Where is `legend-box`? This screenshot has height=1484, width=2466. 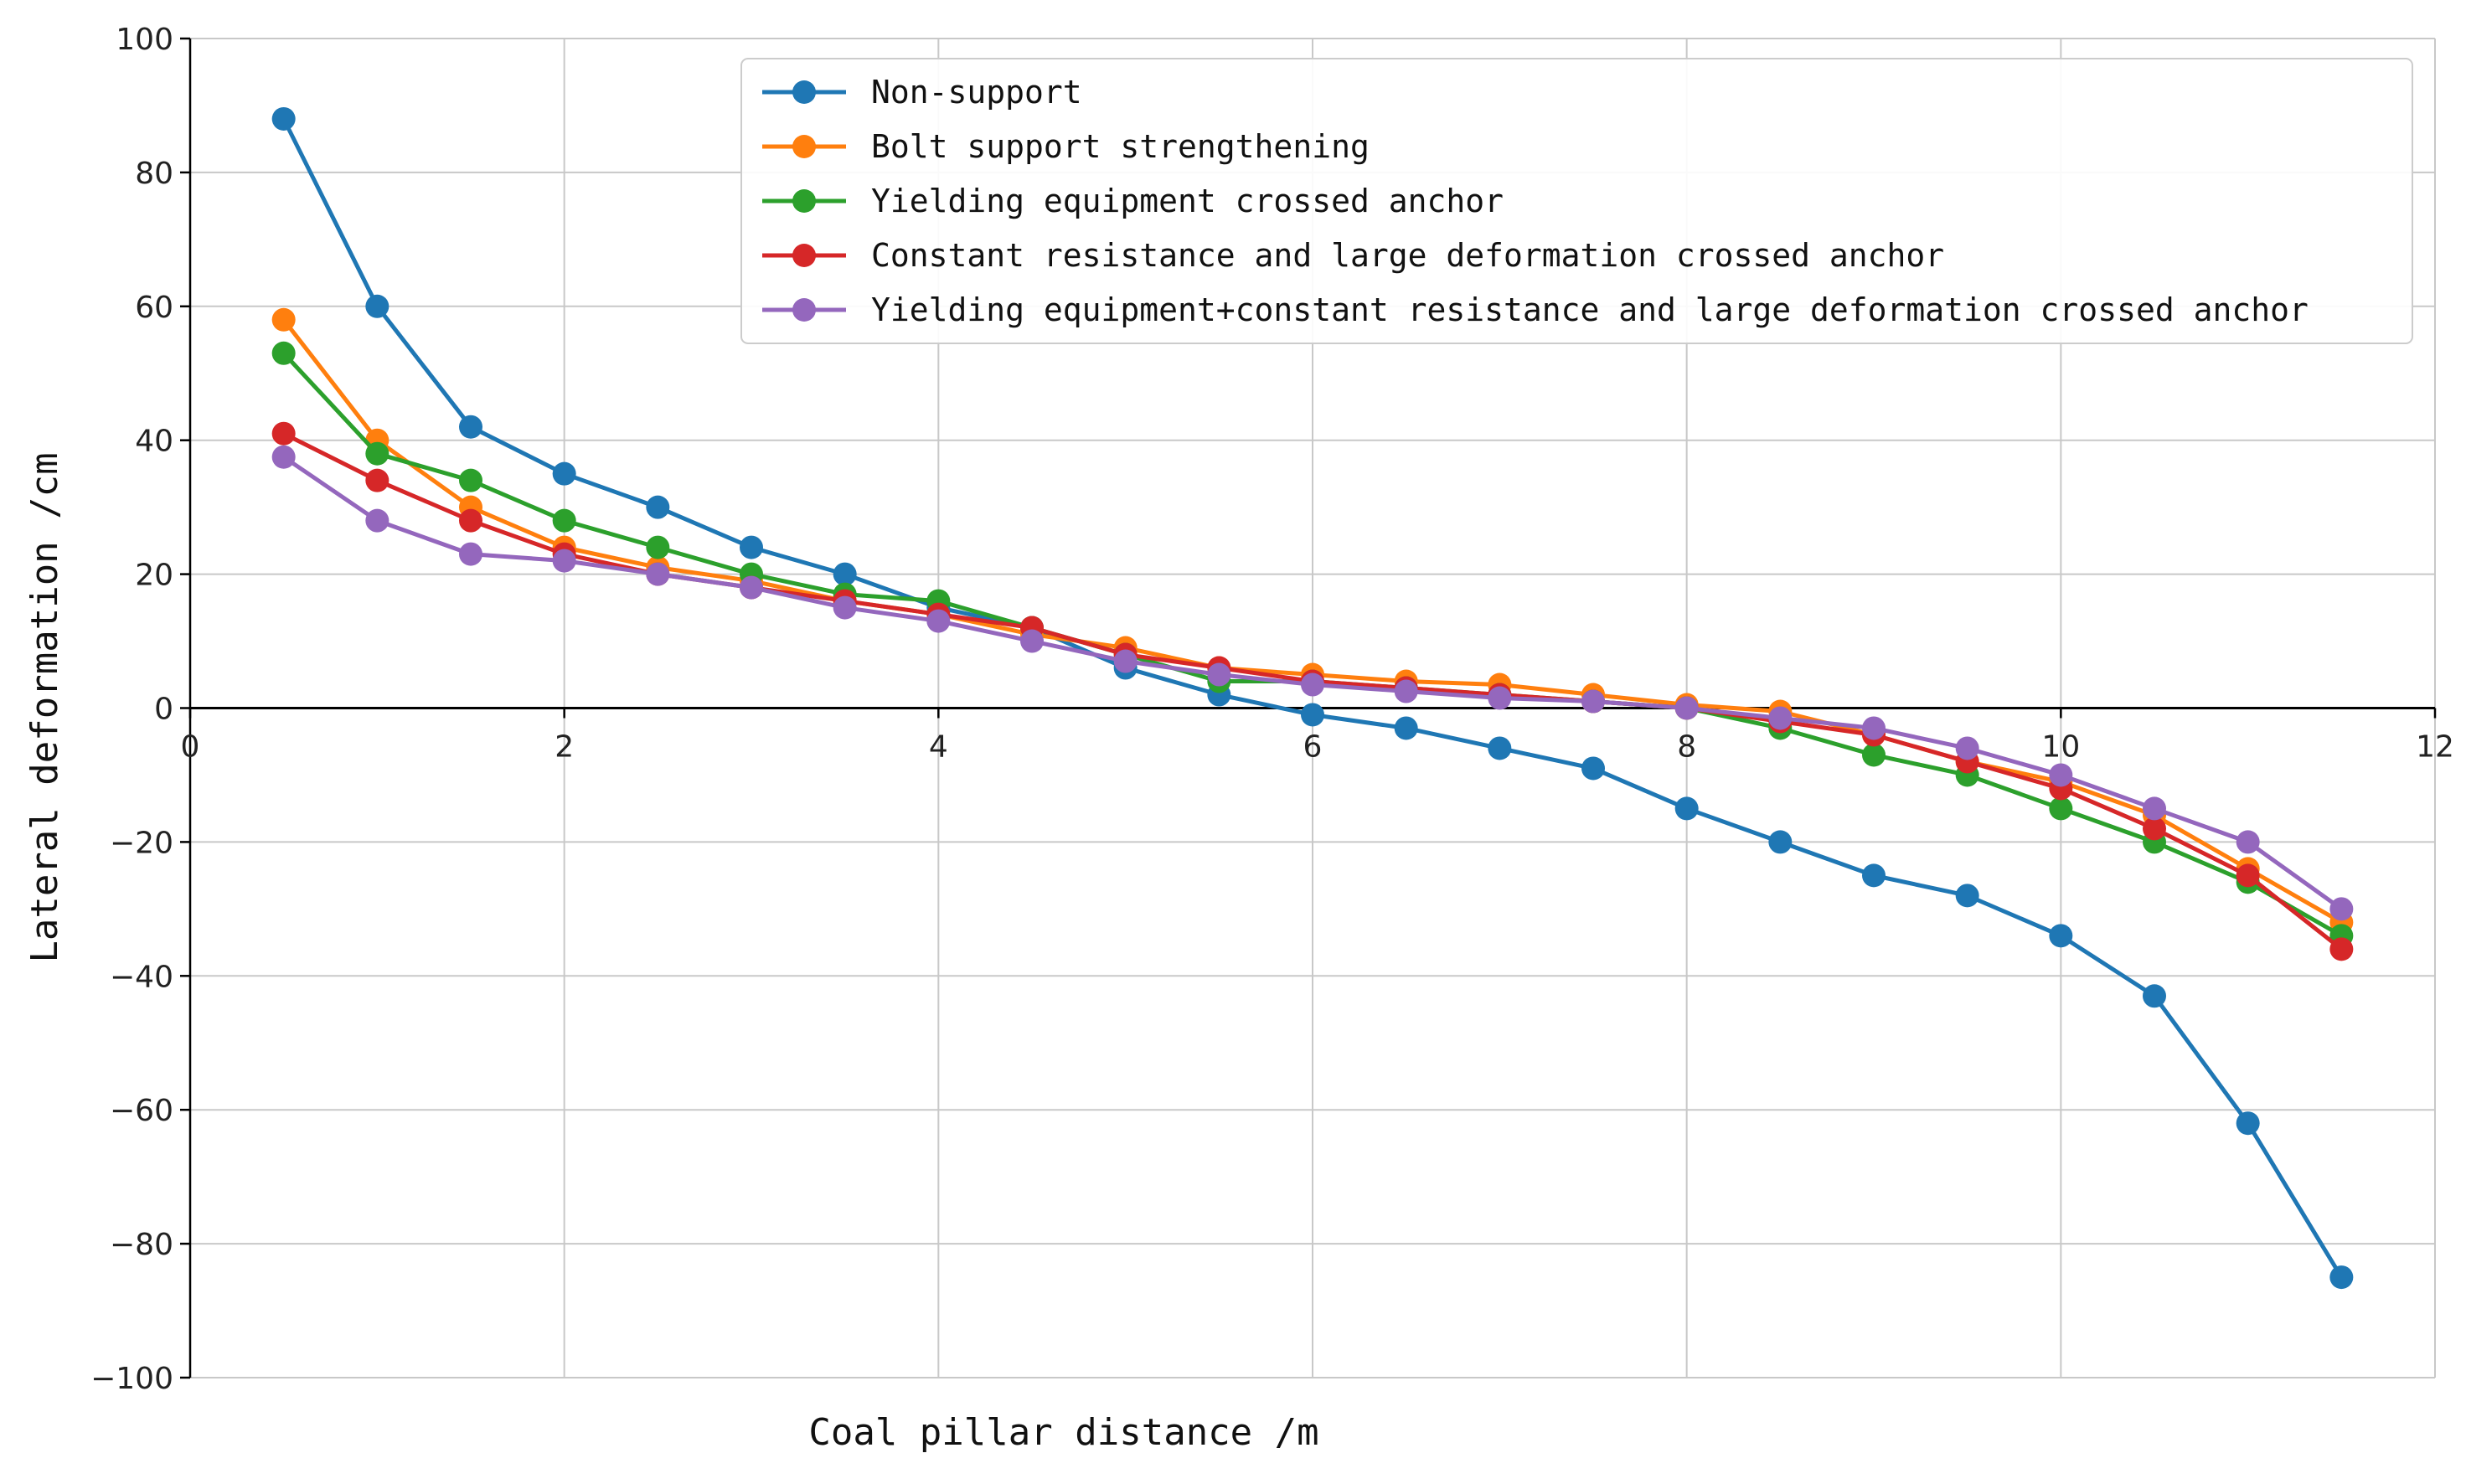
legend-box is located at coordinates (1576, 201).